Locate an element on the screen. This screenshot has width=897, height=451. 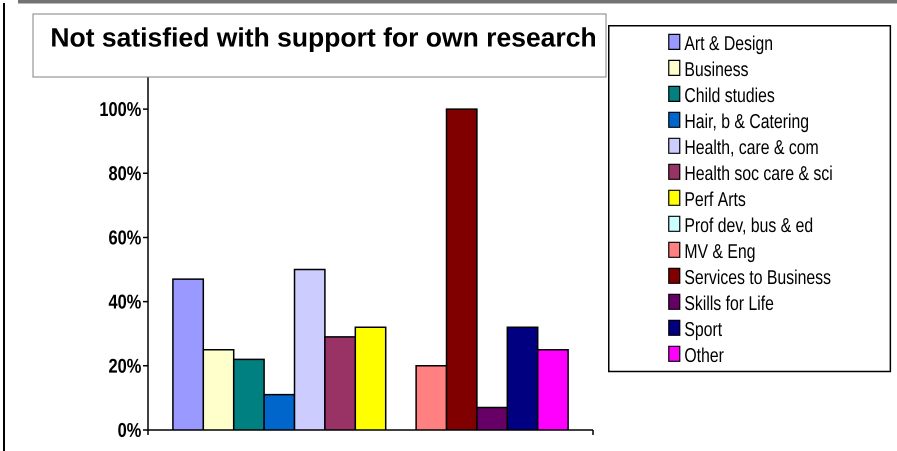
legend-label: Health soc care & sci is located at coordinates (759, 172).